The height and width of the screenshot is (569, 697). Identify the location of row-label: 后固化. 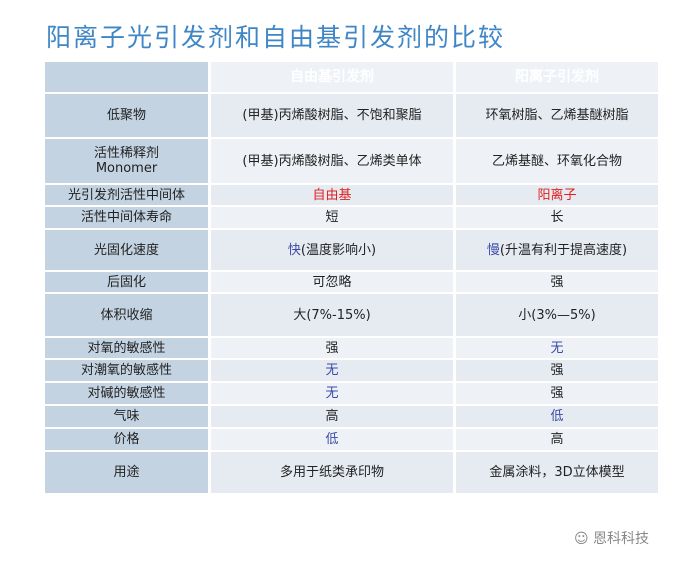
(126, 282).